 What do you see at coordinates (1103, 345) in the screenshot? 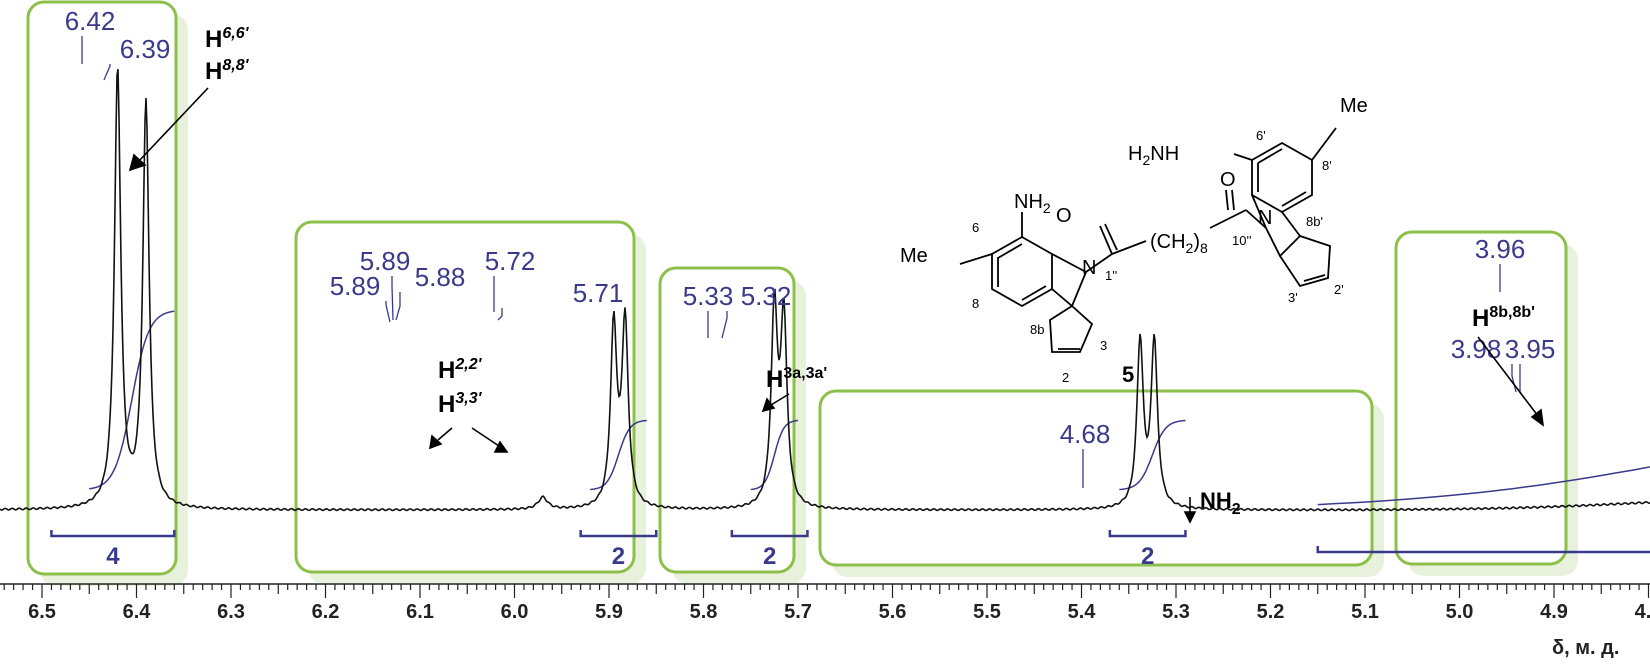
I see `struct-pos-3: 3` at bounding box center [1103, 345].